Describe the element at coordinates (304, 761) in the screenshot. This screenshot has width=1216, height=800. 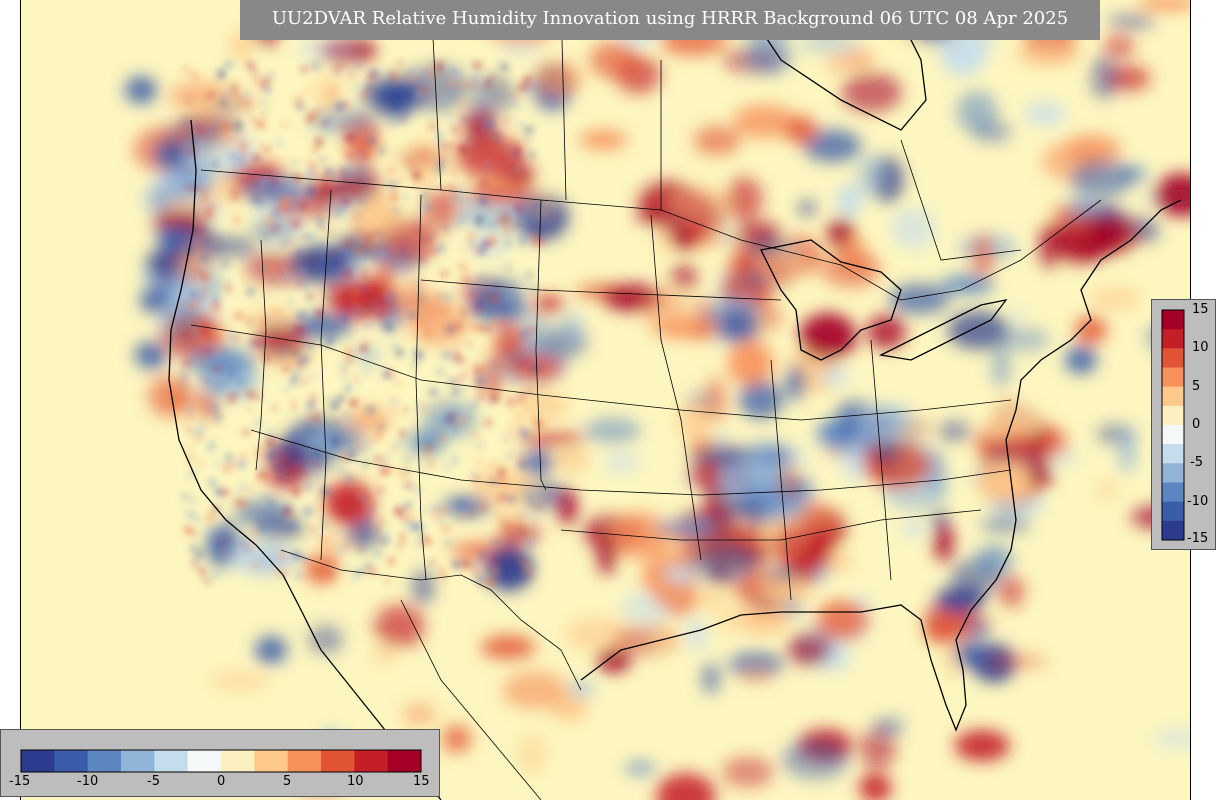
I see `colorbar-swatch` at that location.